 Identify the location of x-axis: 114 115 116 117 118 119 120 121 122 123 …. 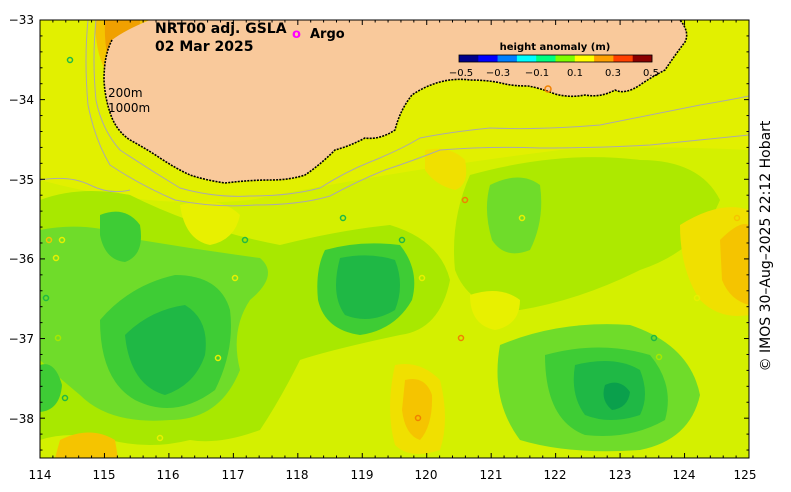
(393, 475).